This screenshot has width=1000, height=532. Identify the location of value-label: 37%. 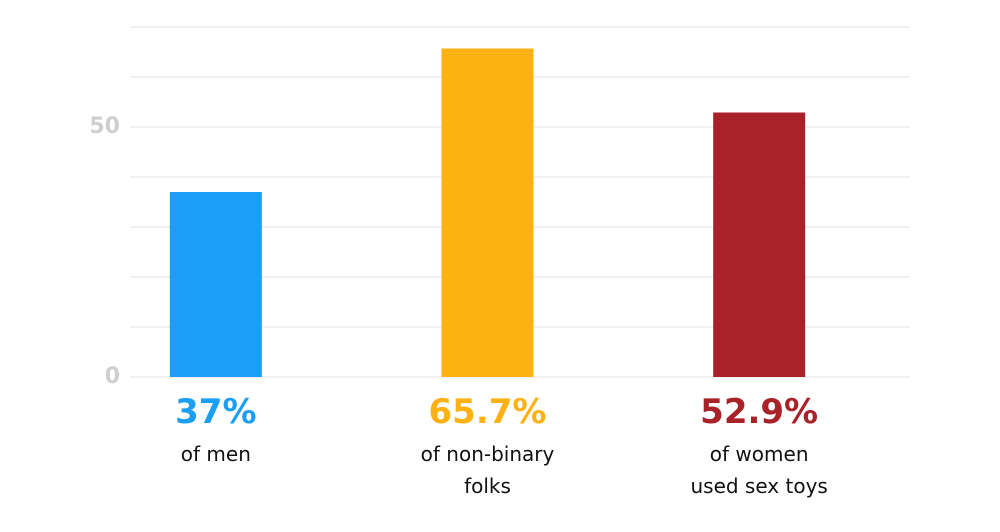
(216, 412).